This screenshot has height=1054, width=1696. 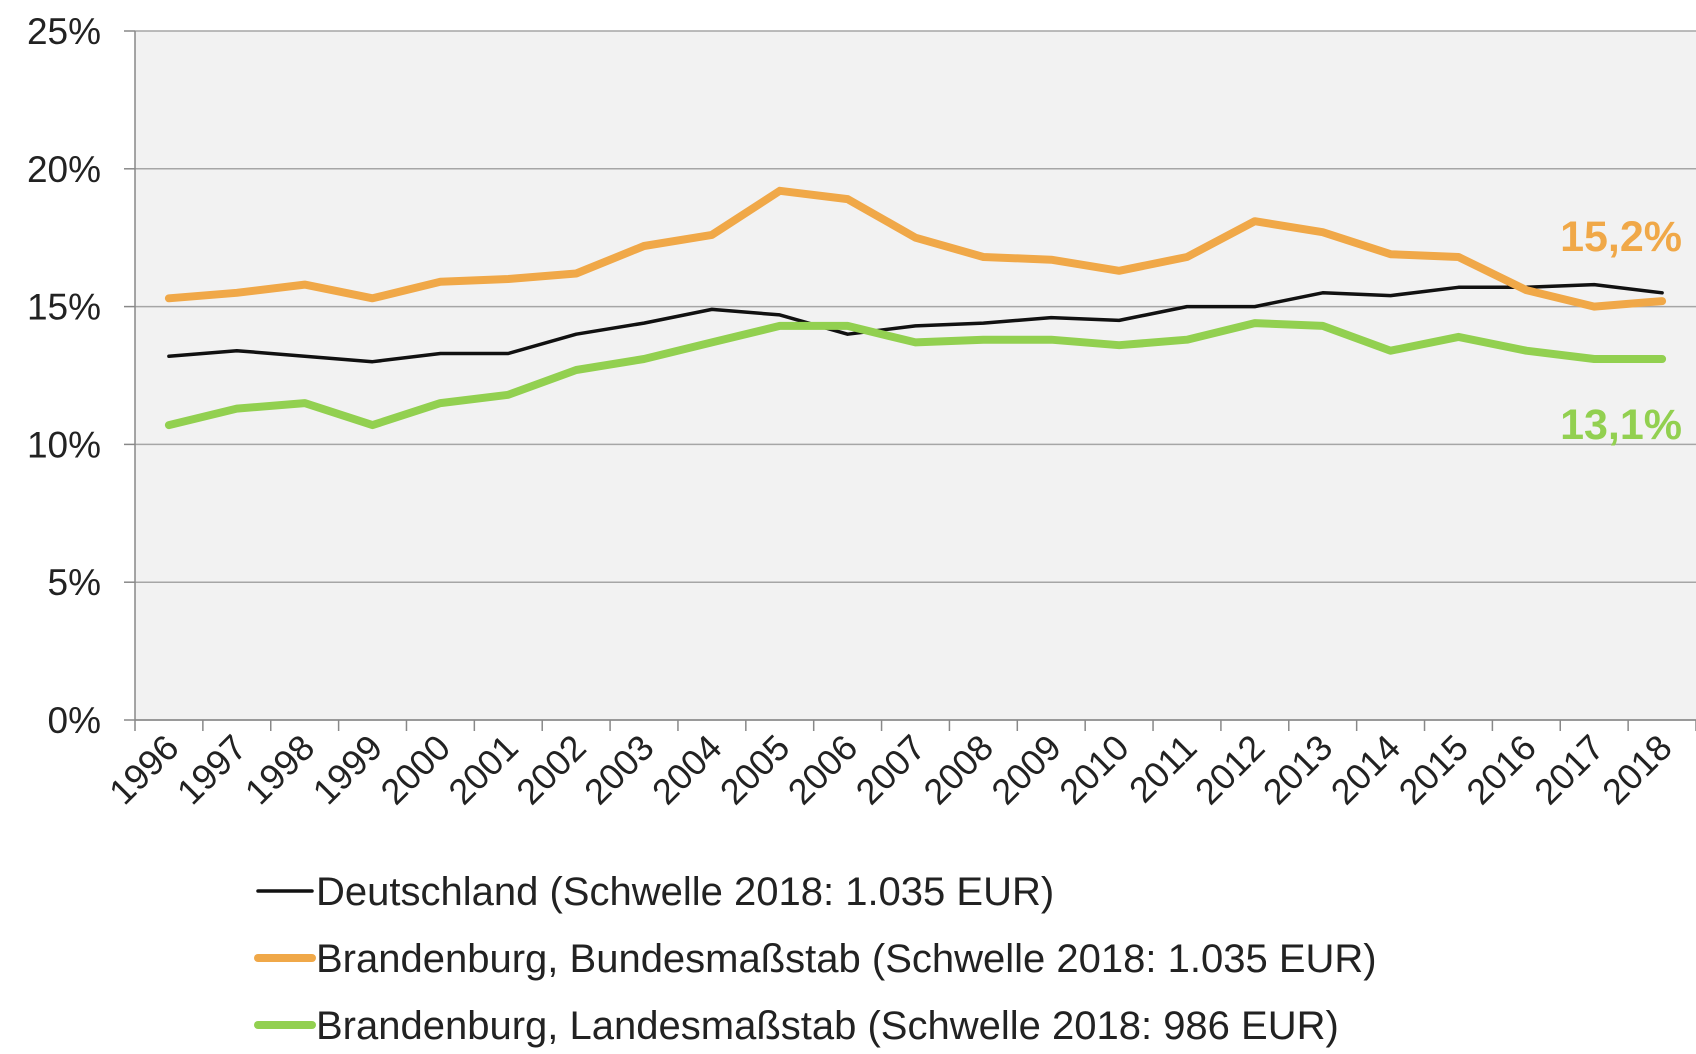 I want to click on x-tick-label: 2008, so click(x=958, y=770).